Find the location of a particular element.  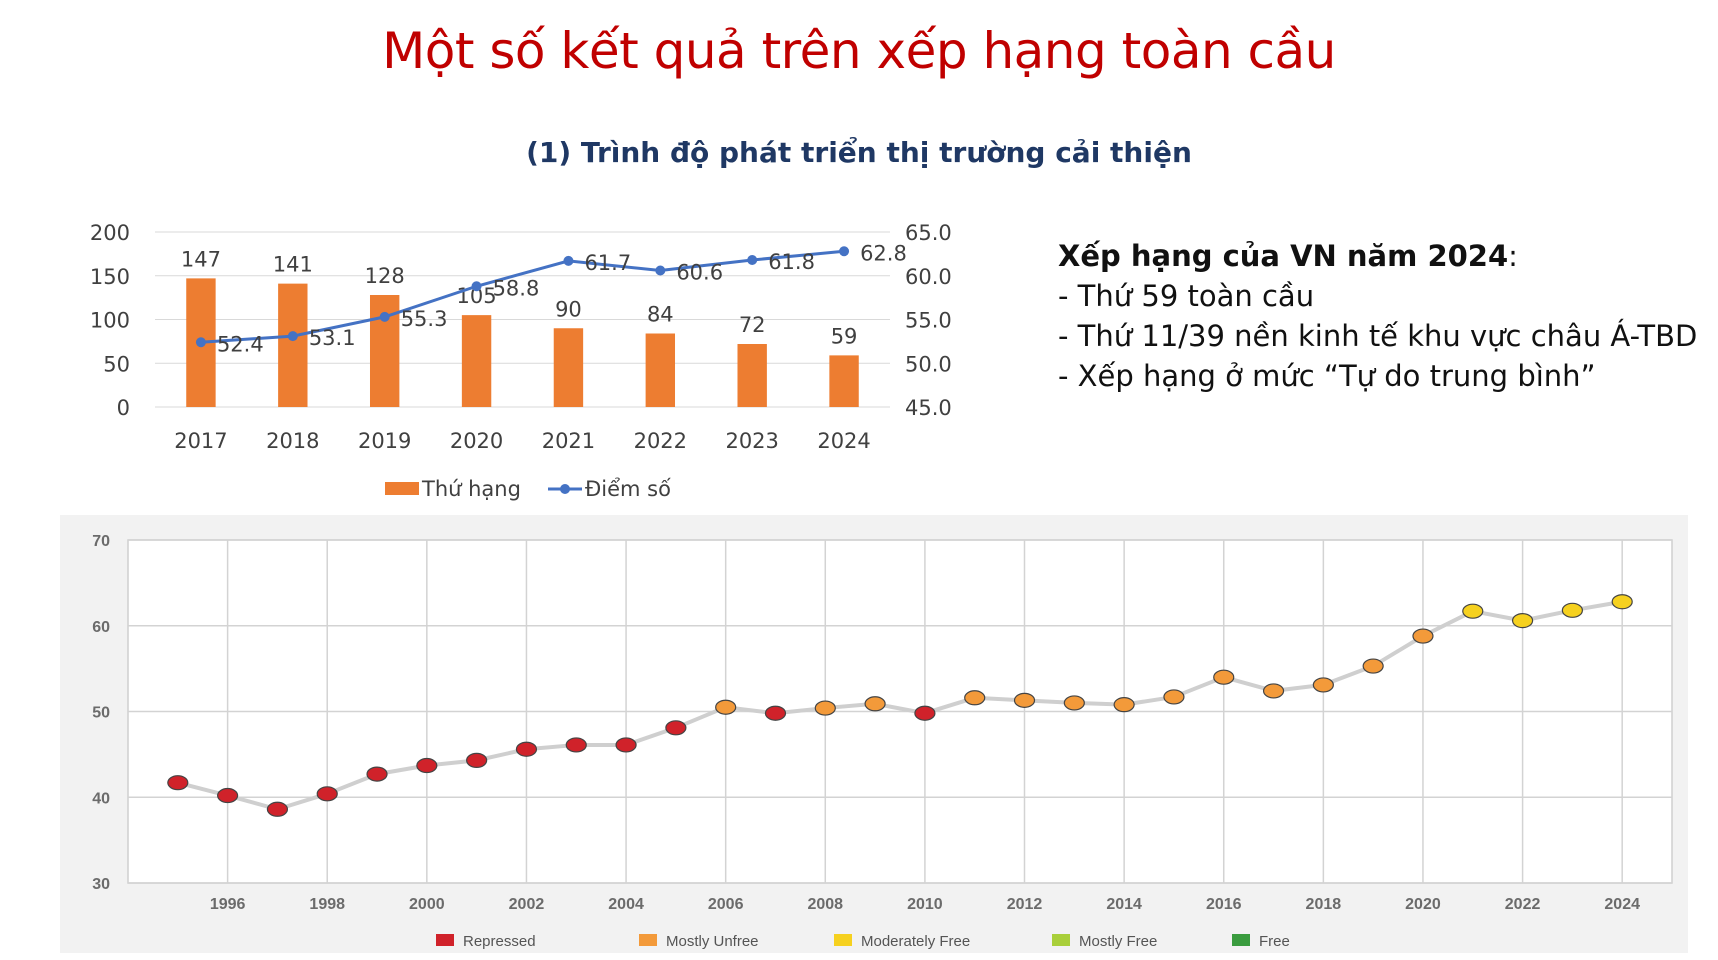

score-line is located at coordinates (522, 296).